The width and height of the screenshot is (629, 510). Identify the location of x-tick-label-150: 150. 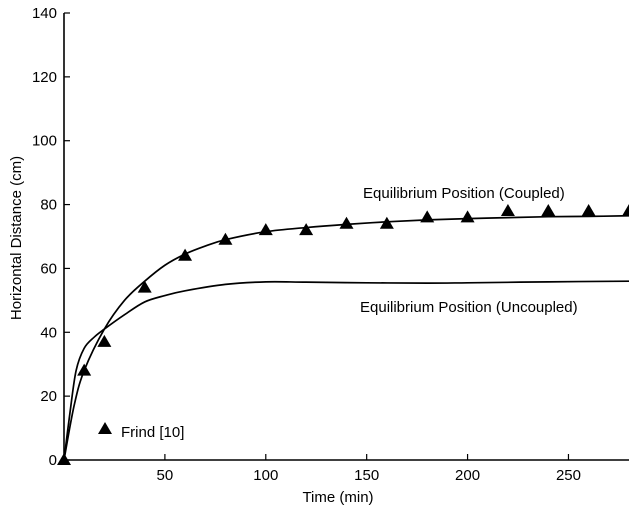
(366, 475).